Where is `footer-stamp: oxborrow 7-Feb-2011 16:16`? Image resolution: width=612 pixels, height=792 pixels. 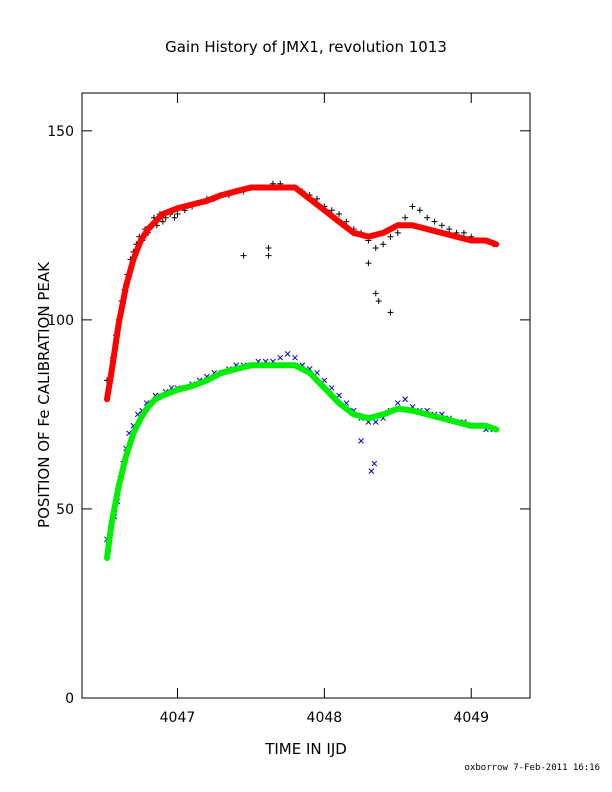 footer-stamp: oxborrow 7-Feb-2011 16:16 is located at coordinates (532, 768).